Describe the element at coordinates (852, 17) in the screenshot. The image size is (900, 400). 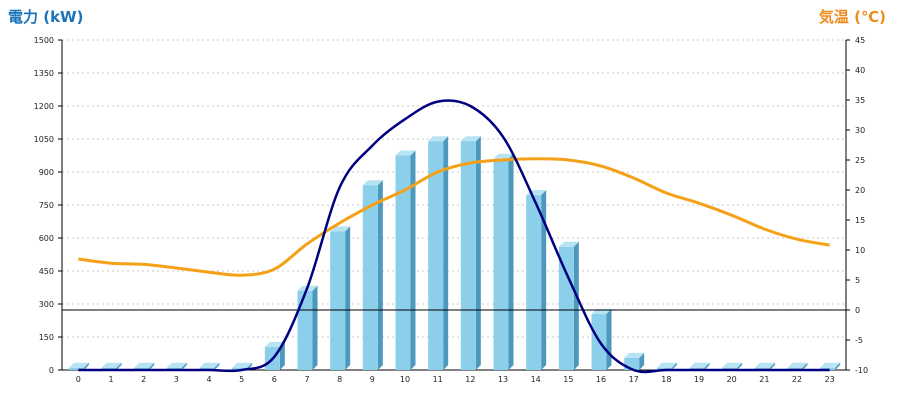
I see `right-axis-title: 気温 (℃)` at that location.